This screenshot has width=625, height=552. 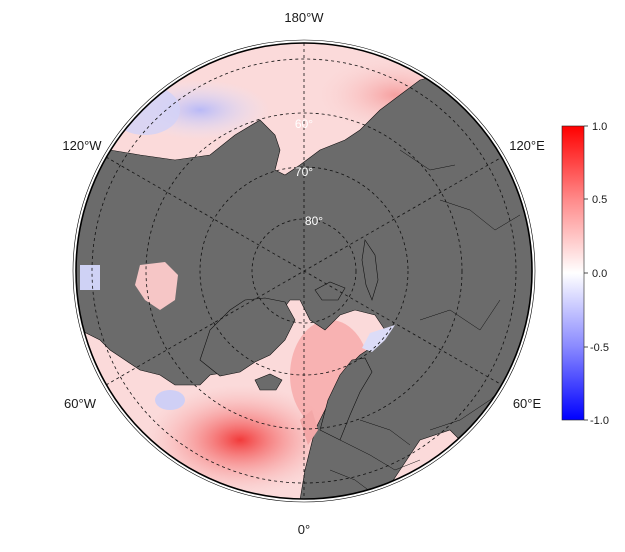 What do you see at coordinates (304, 17) in the screenshot?
I see `lon-label-top: 180°W` at bounding box center [304, 17].